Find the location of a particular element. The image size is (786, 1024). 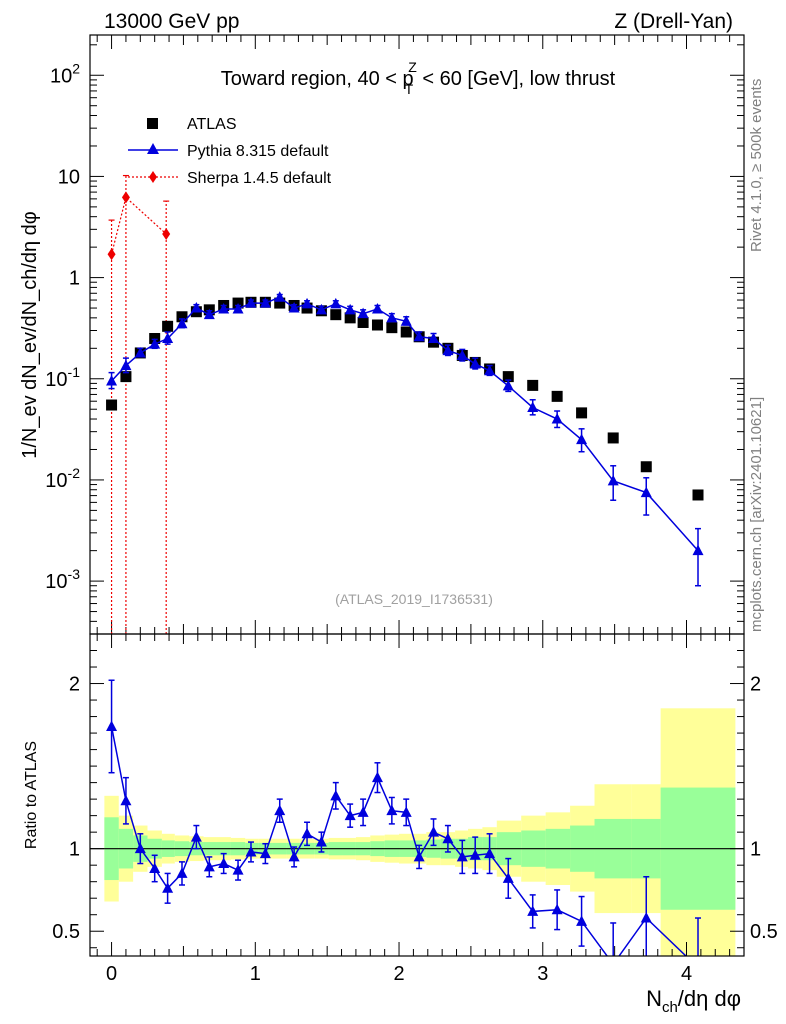

title-sub: T is located at coordinates (409, 89).